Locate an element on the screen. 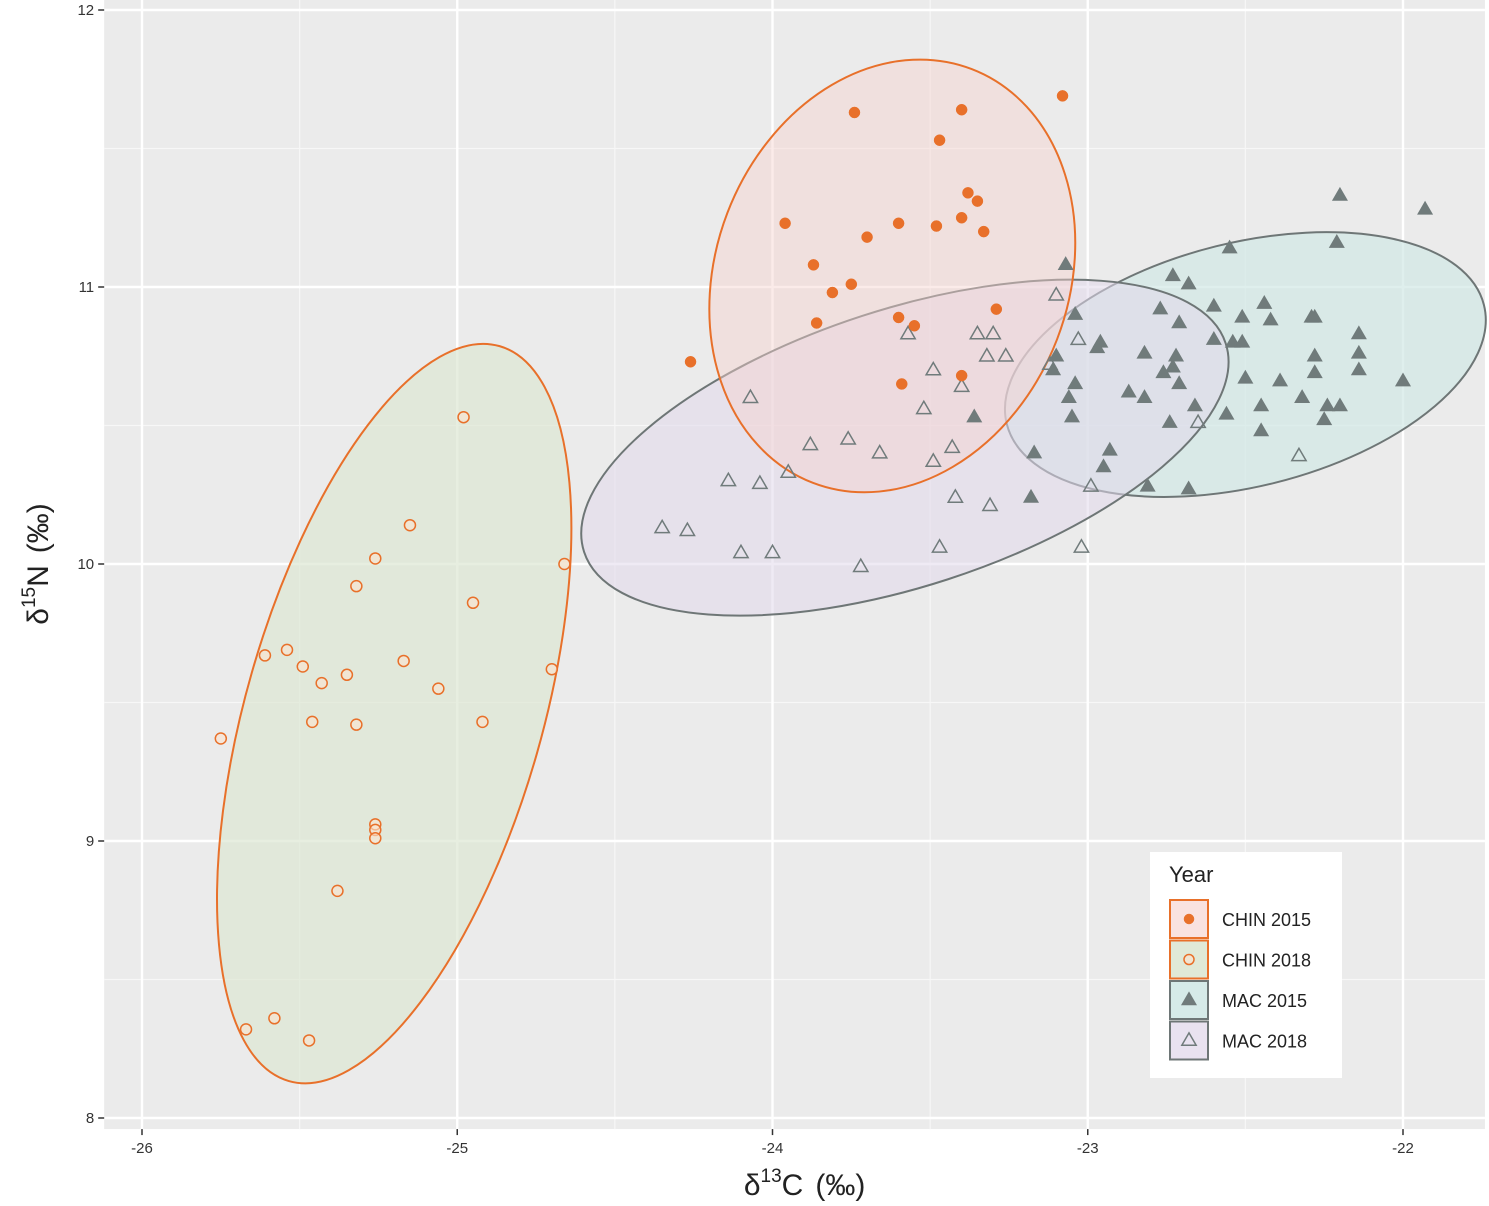 This screenshot has width=1489, height=1206. x-axis: -26 -25 -24 -23 -22 is located at coordinates (772, 1143).